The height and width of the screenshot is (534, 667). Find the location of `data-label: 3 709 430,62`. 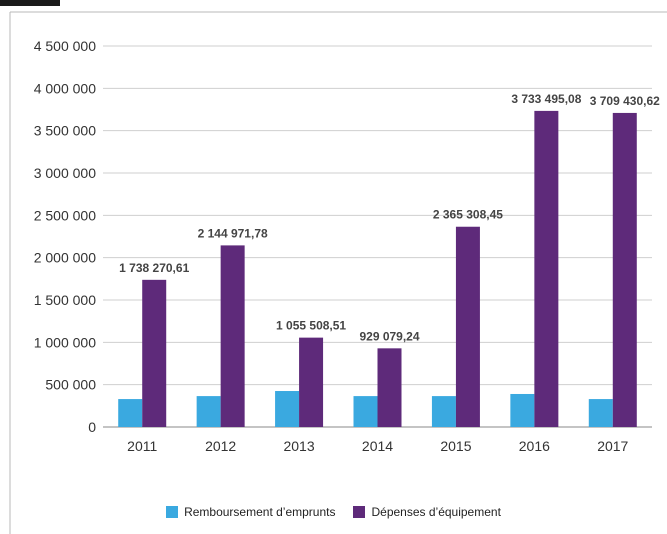

data-label: 3 709 430,62 is located at coordinates (625, 101).